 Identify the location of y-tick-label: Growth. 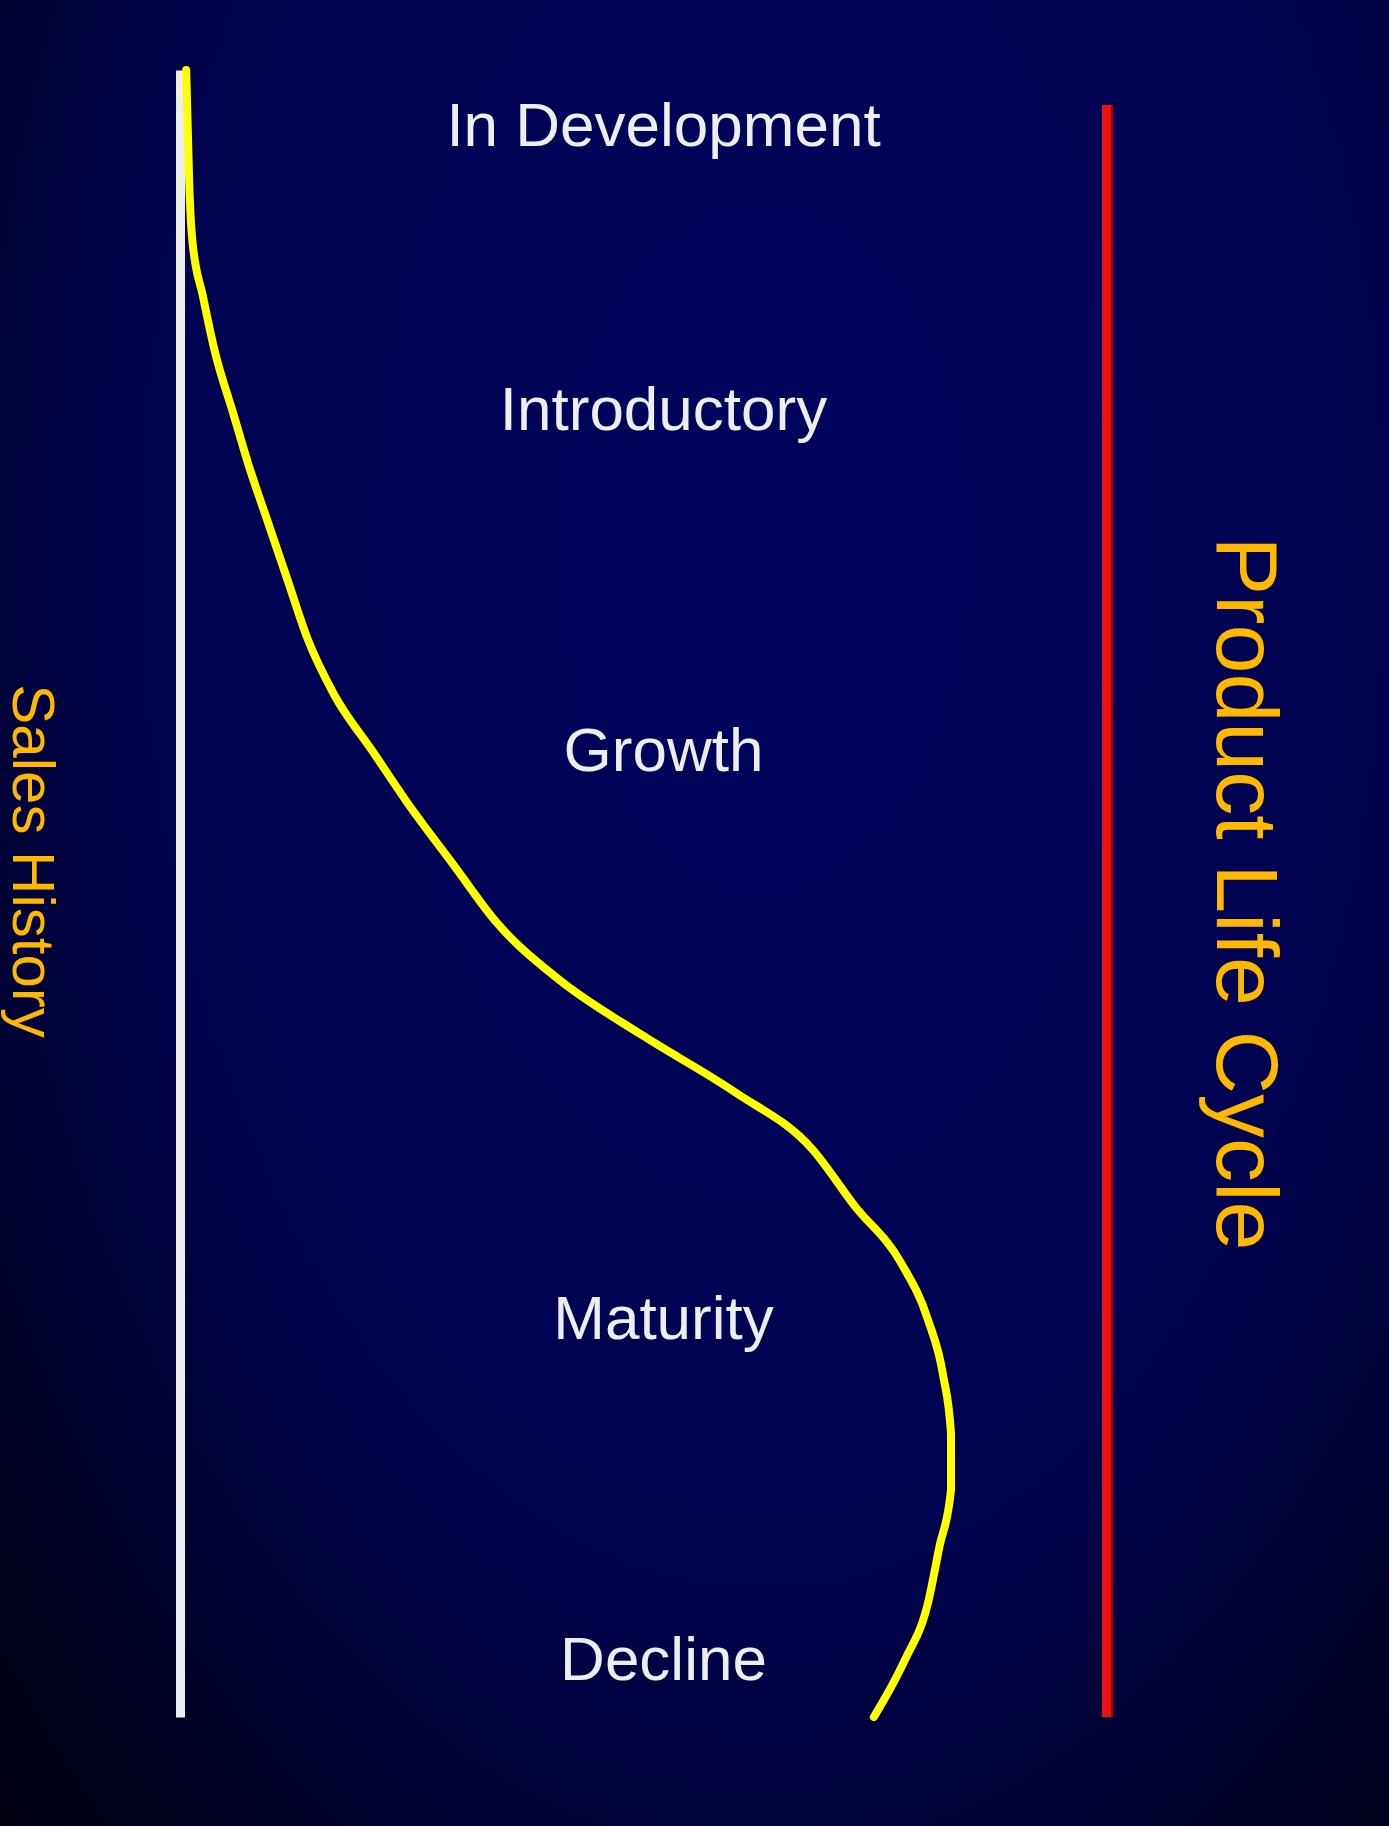
(663, 750).